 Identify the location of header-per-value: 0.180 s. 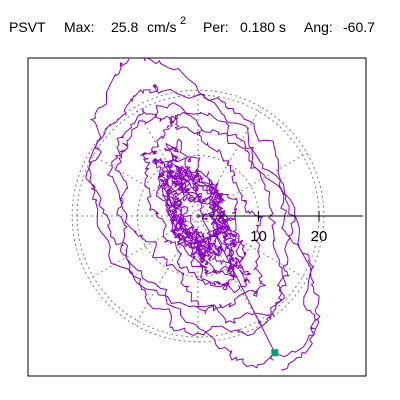
(263, 27).